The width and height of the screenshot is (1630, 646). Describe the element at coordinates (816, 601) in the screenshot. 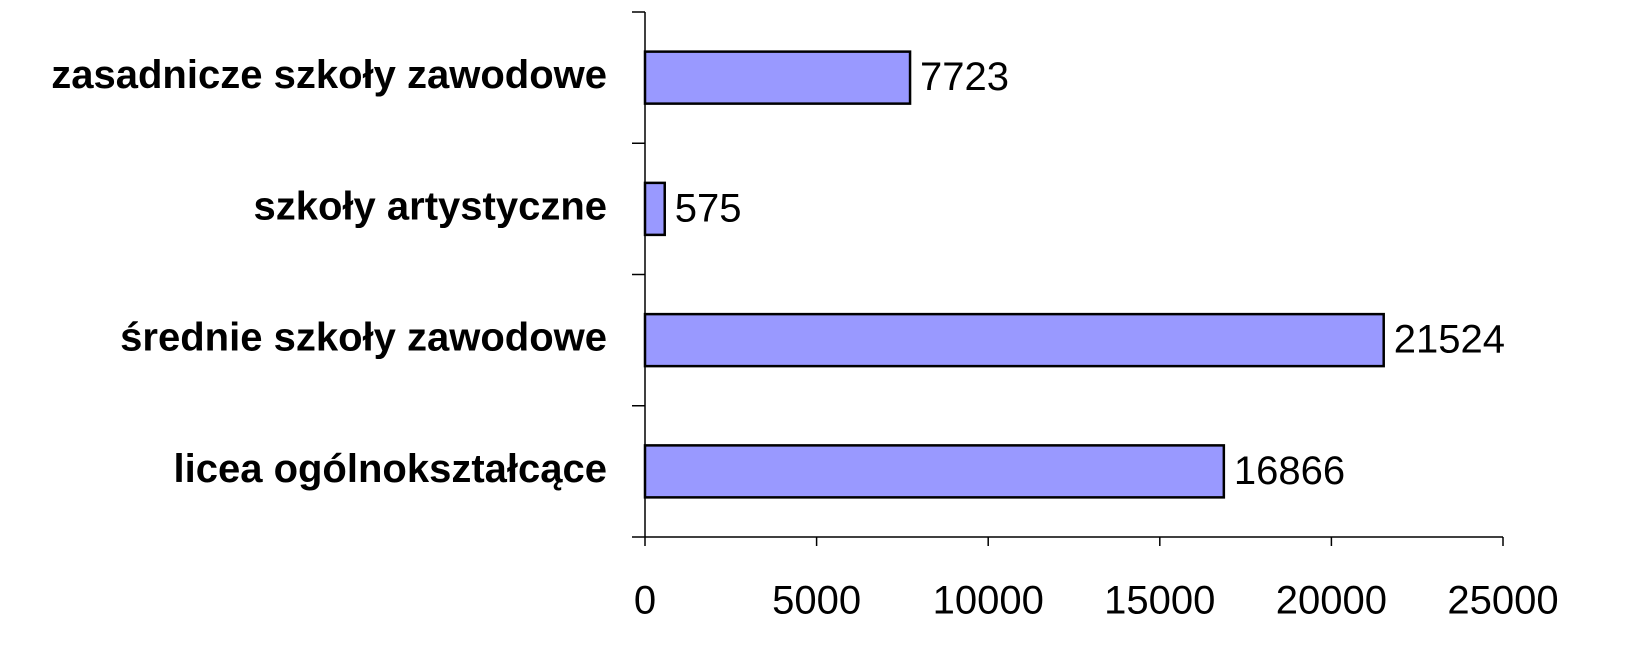

I see `x-tick-label: 5000` at that location.